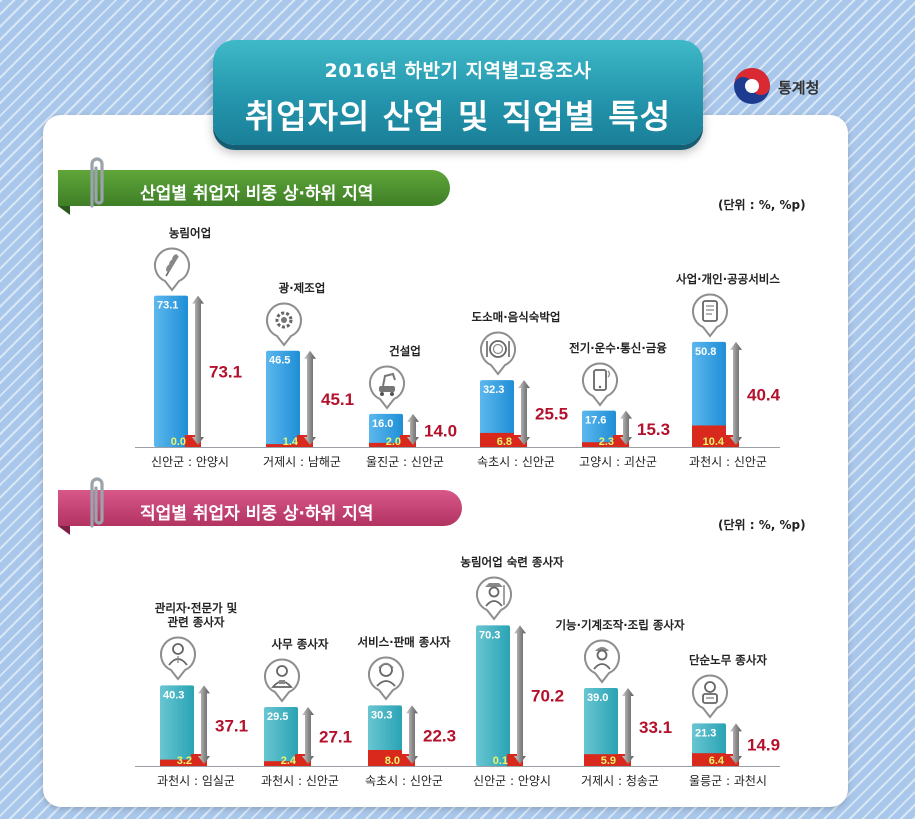 The image size is (915, 819). What do you see at coordinates (382, 424) in the screenshot?
I see `industry-top-value: 16.0` at bounding box center [382, 424].